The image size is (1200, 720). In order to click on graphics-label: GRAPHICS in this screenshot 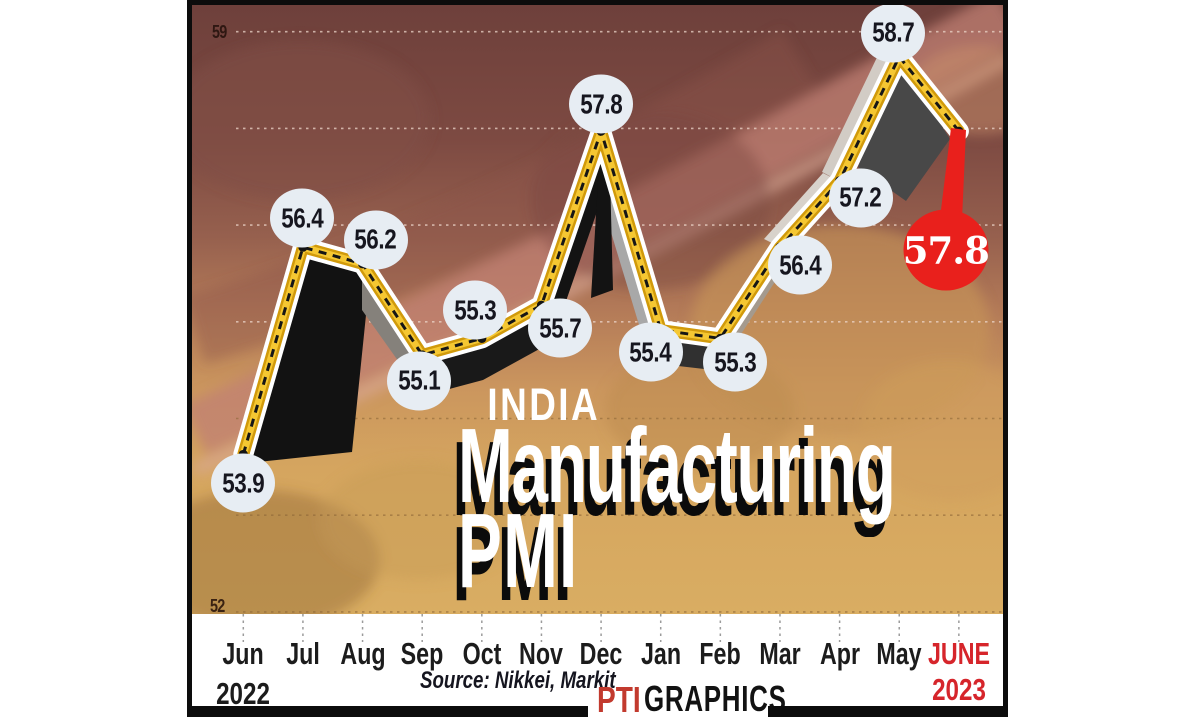, I will do `click(715, 697)`.